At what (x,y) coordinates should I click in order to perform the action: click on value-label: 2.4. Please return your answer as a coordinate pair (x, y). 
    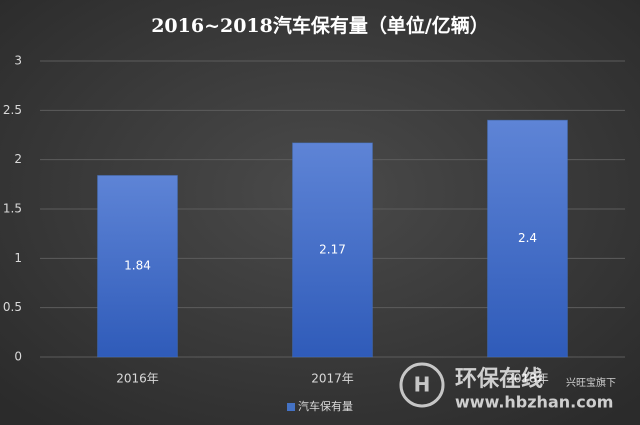
    Looking at the image, I should click on (527, 238).